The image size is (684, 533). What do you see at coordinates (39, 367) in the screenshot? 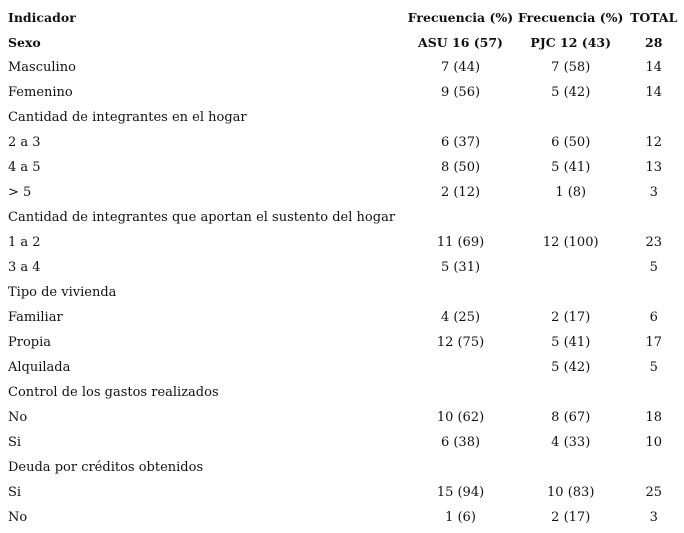
I see `row-label: Alquilada` at bounding box center [39, 367].